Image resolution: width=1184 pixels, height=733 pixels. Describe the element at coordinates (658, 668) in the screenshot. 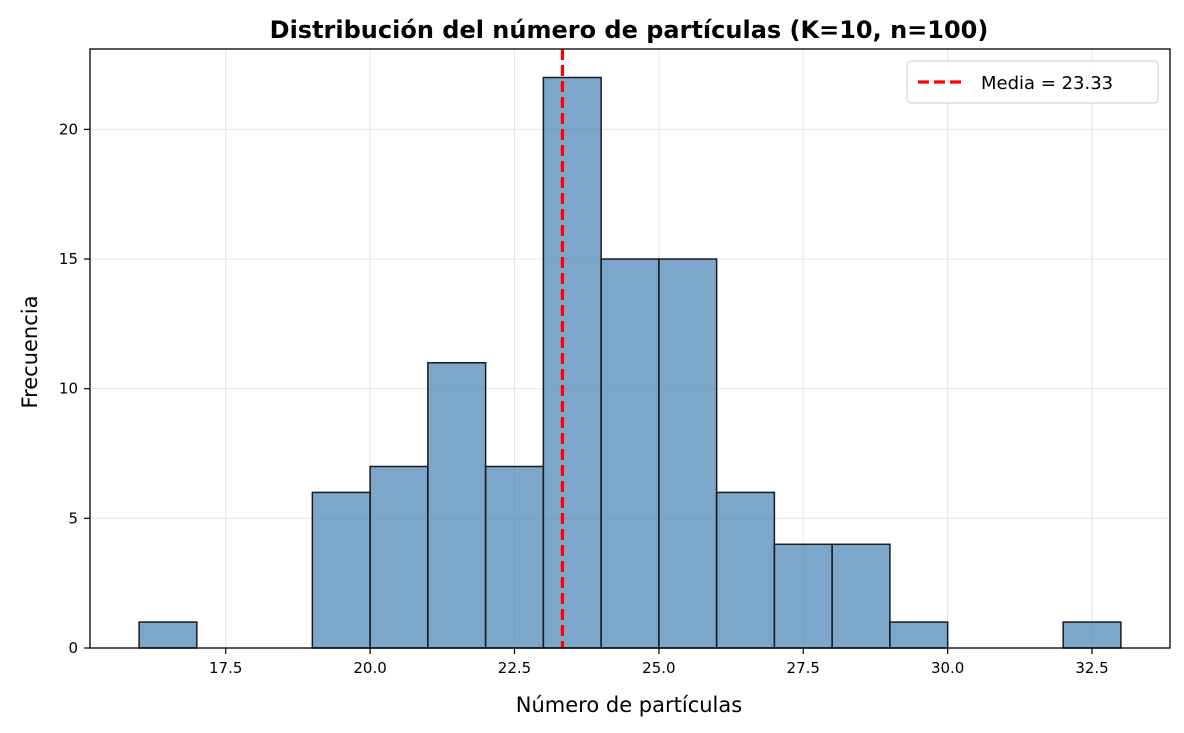

I see `x-tick-label: 25.0` at that location.